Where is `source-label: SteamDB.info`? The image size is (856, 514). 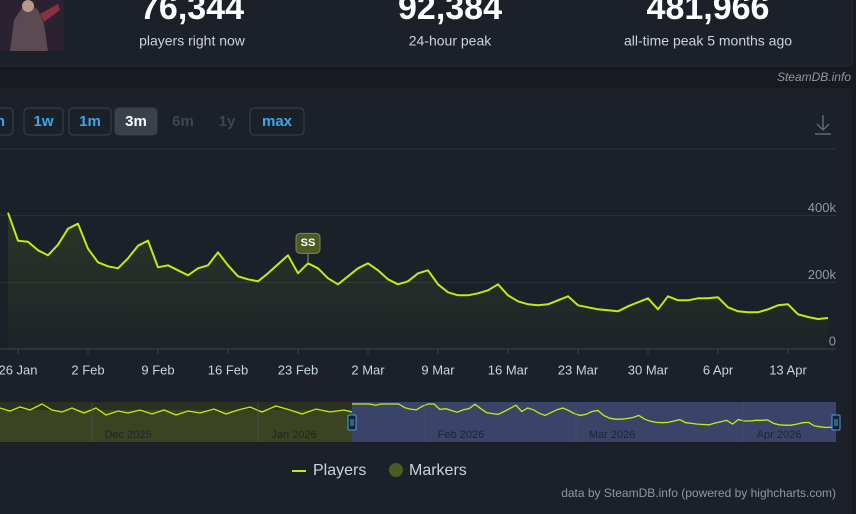 source-label: SteamDB.info is located at coordinates (814, 77).